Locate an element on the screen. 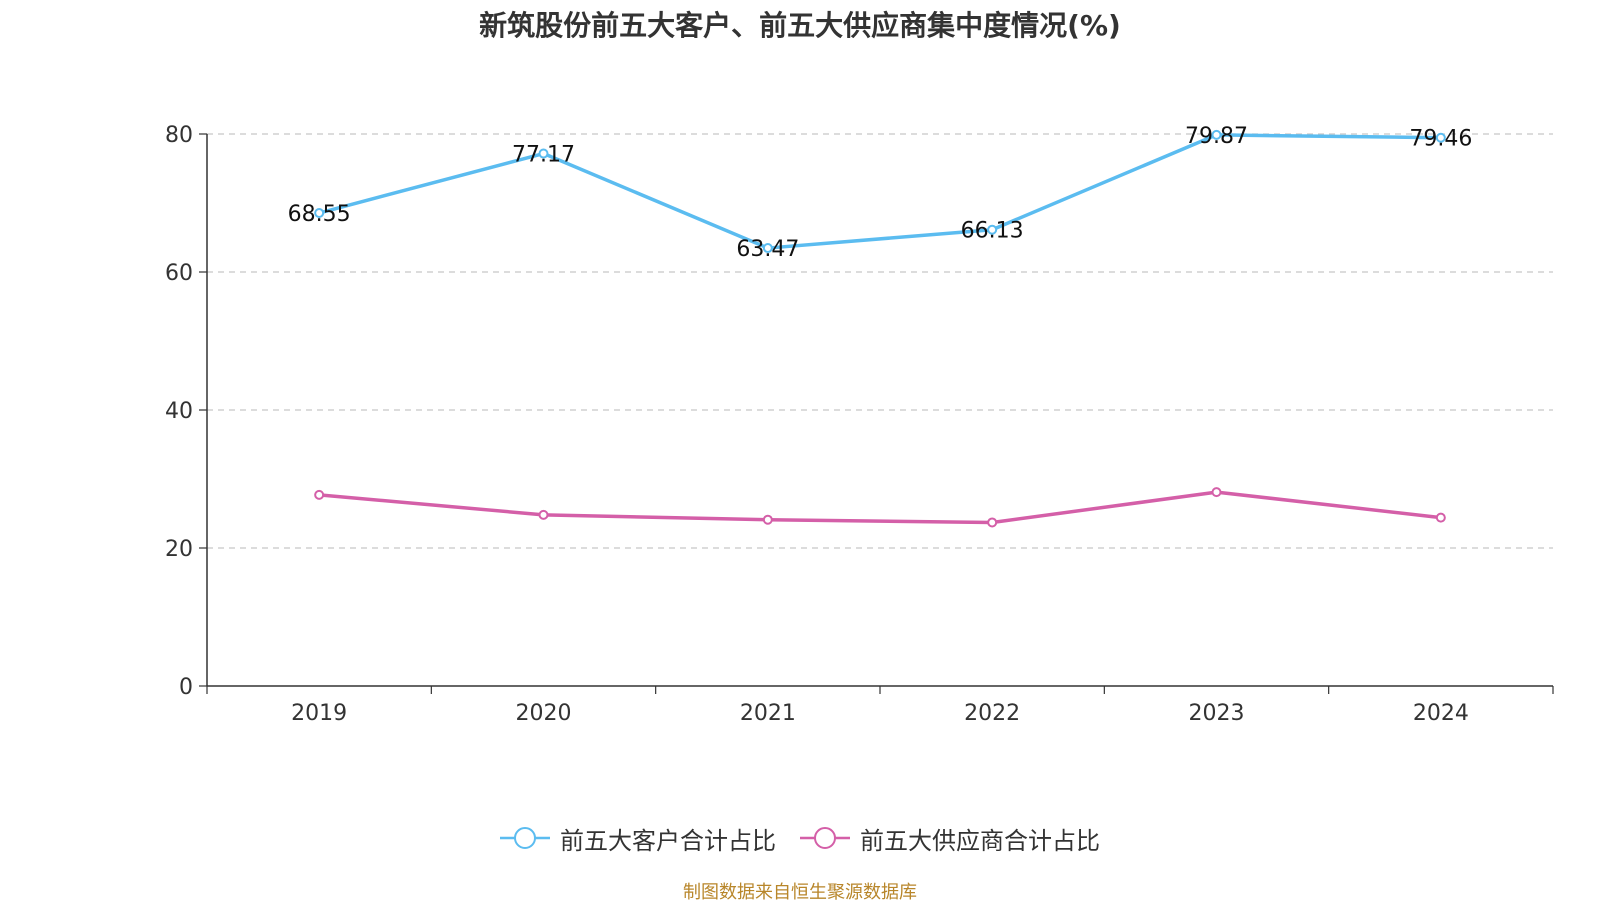 The image size is (1600, 904). data-labels: 68.55 77.17 63.47 66.13 79.87 79.46 is located at coordinates (880, 193).